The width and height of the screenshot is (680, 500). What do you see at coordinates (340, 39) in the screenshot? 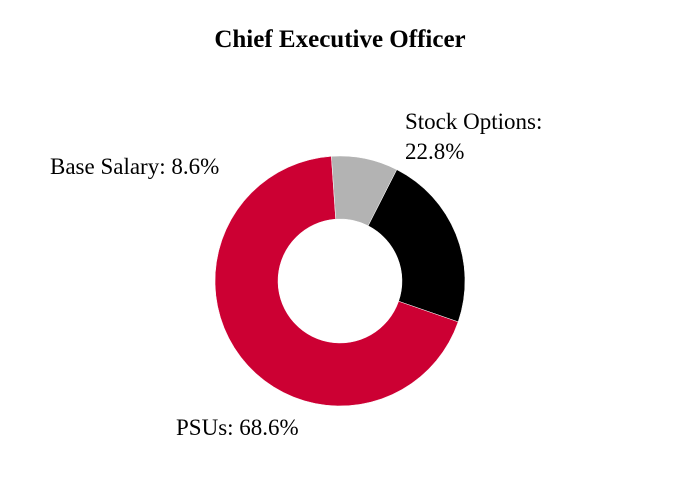
I see `chart-title: Chief Executive Officer` at bounding box center [340, 39].